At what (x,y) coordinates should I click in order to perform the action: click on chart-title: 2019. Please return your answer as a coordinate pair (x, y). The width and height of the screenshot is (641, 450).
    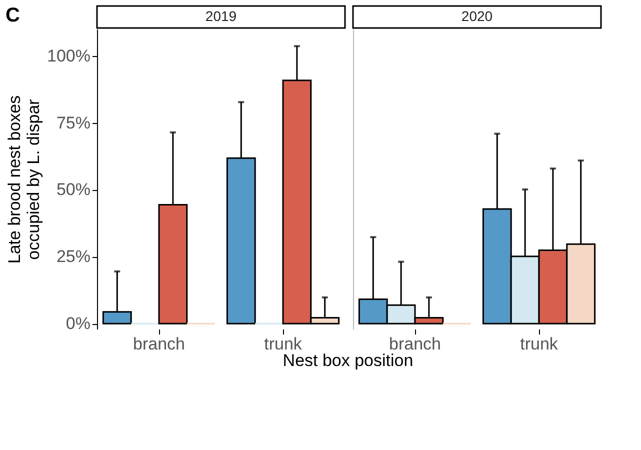
    Looking at the image, I should click on (221, 16).